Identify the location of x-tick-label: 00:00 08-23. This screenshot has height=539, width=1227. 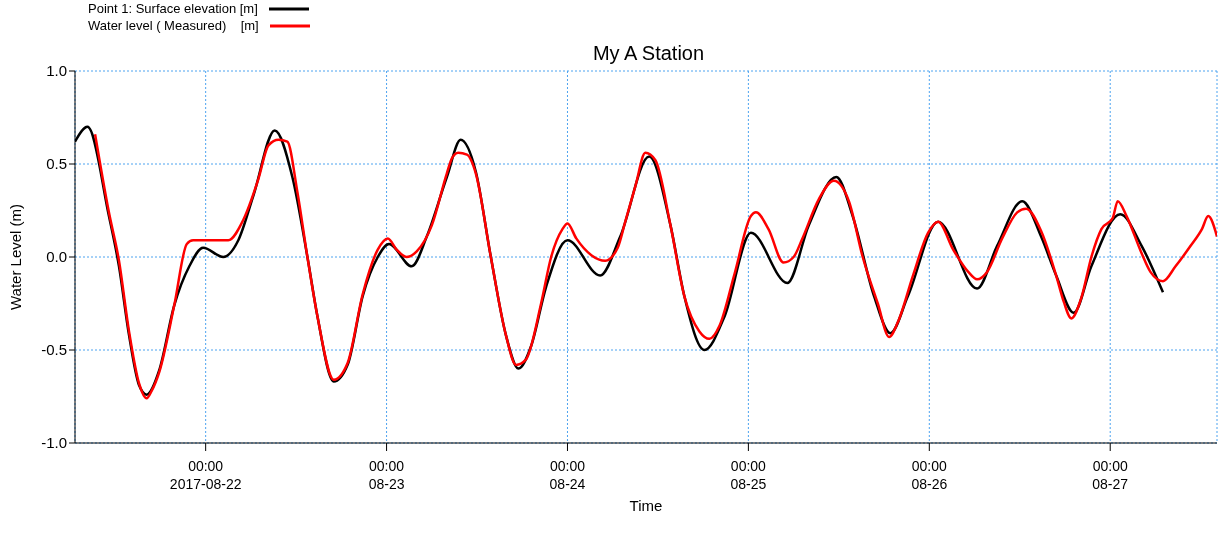
(386, 475).